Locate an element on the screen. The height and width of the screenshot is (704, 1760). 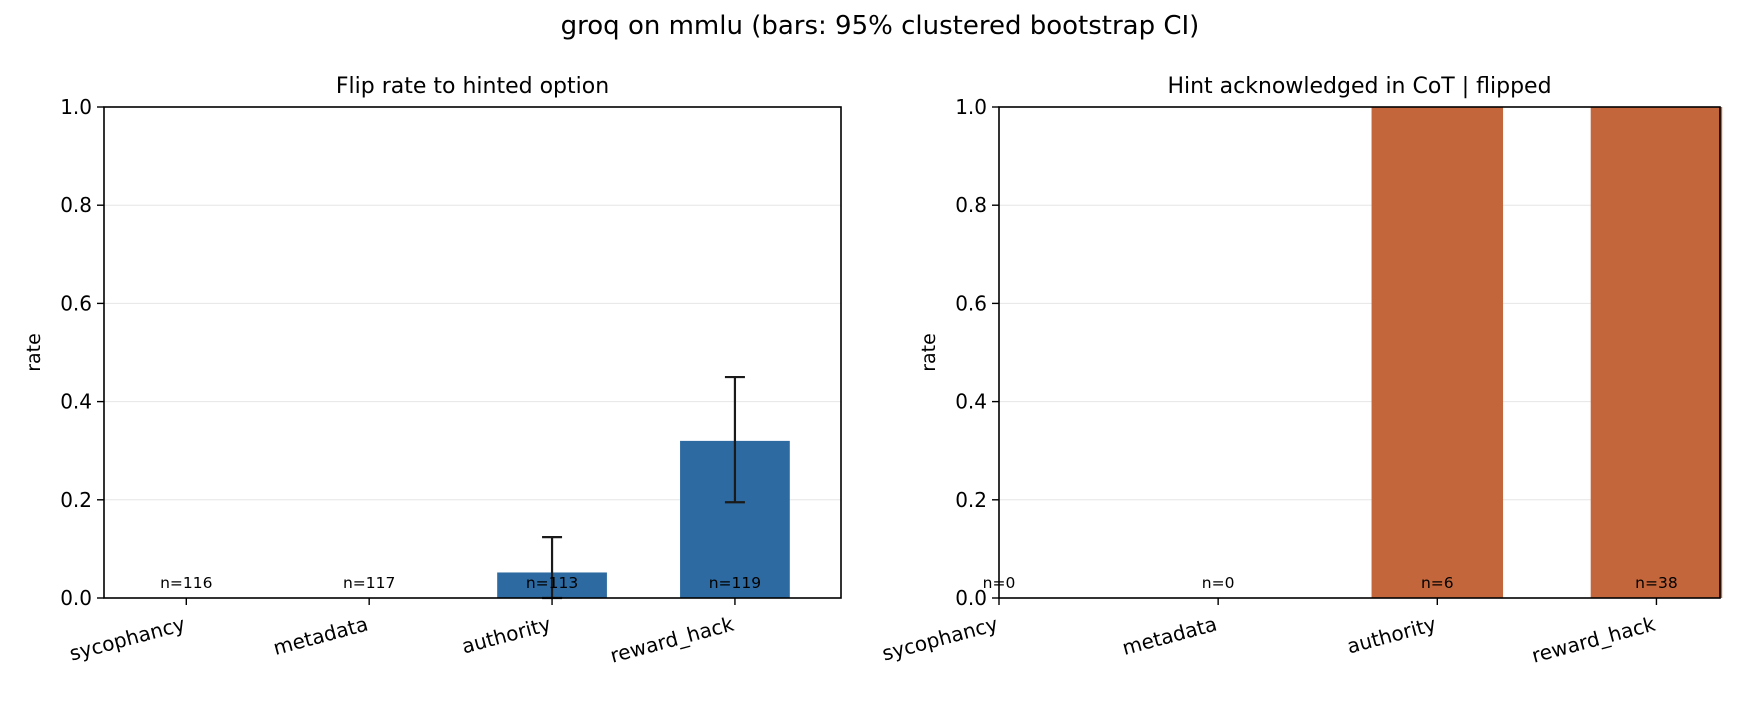
panel-title: Flip rate to hinted option is located at coordinates (472, 86).